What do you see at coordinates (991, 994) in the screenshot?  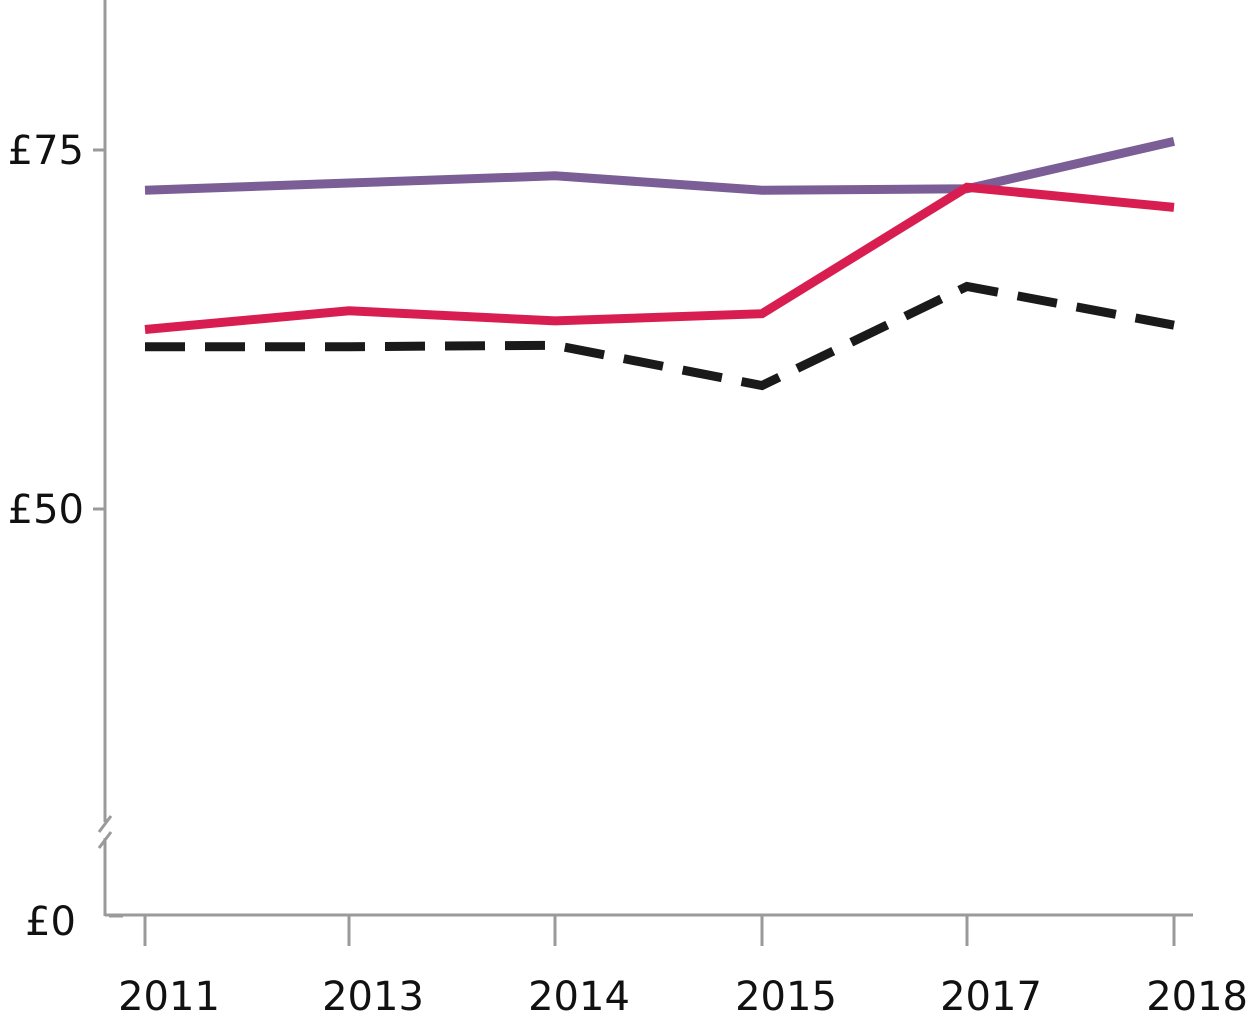 I see `x-tick-label: 2017` at bounding box center [991, 994].